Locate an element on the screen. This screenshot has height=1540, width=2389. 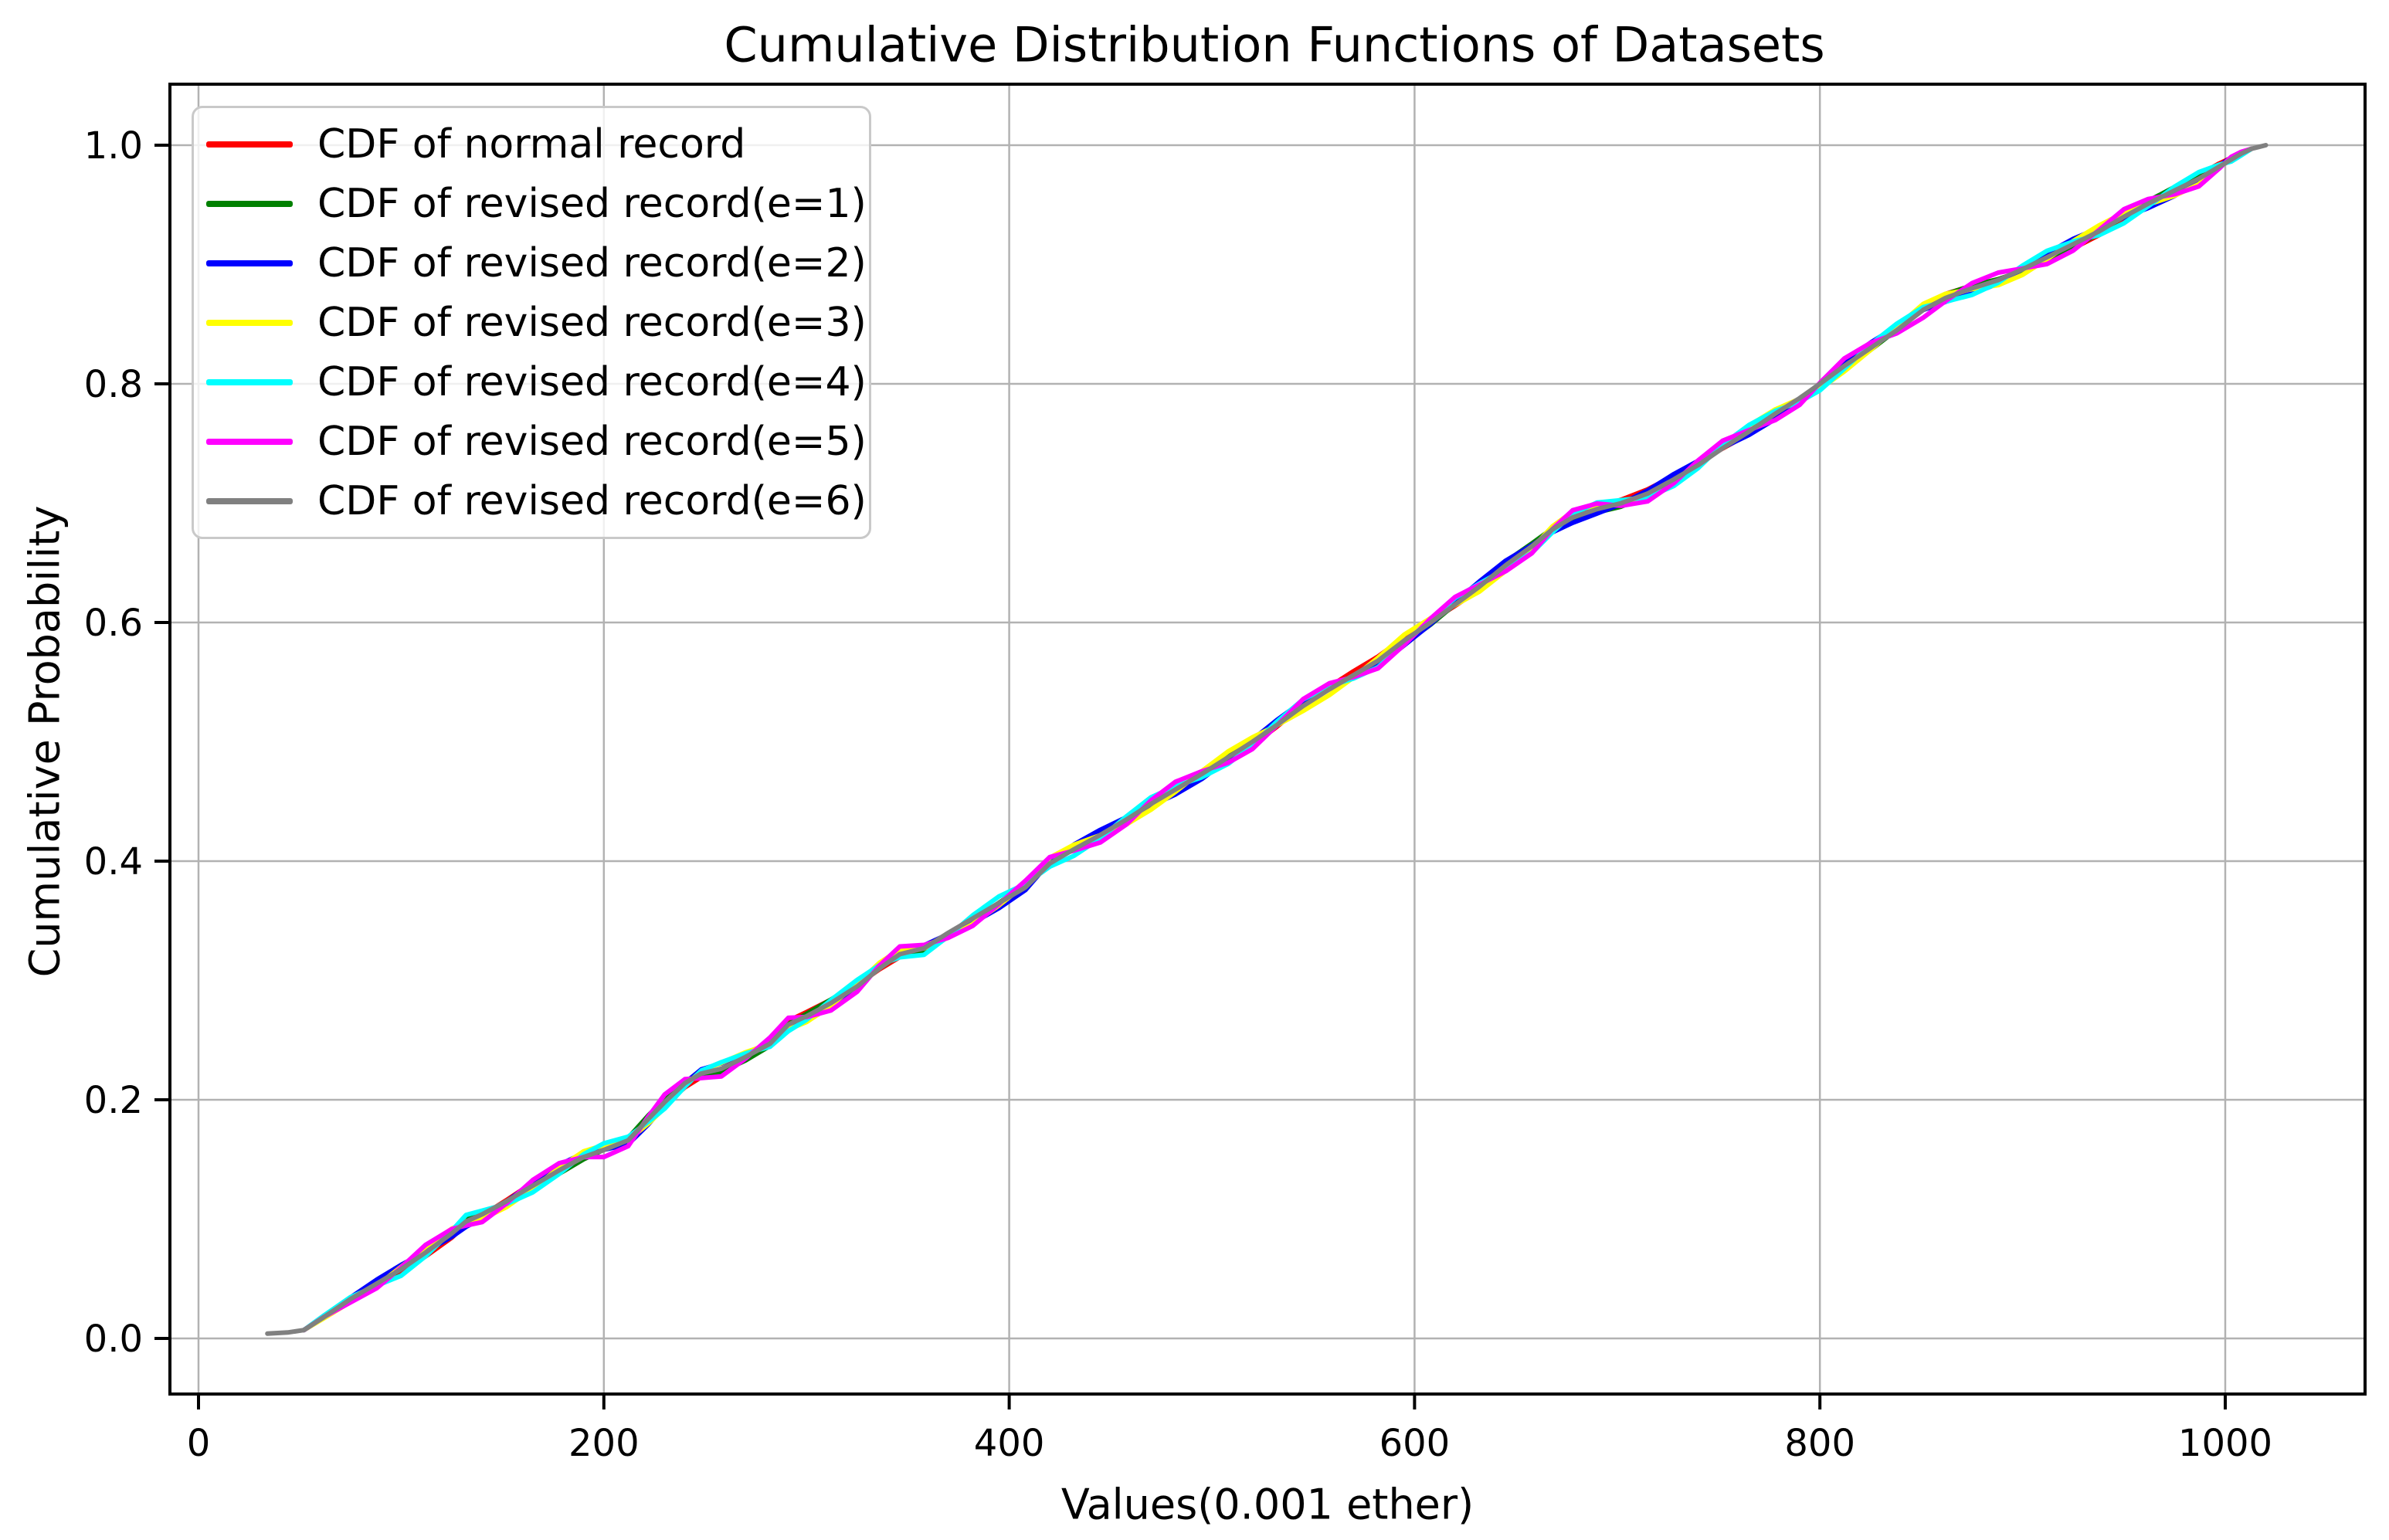
legend-label: CDF of revised record(e=3) is located at coordinates (592, 323).